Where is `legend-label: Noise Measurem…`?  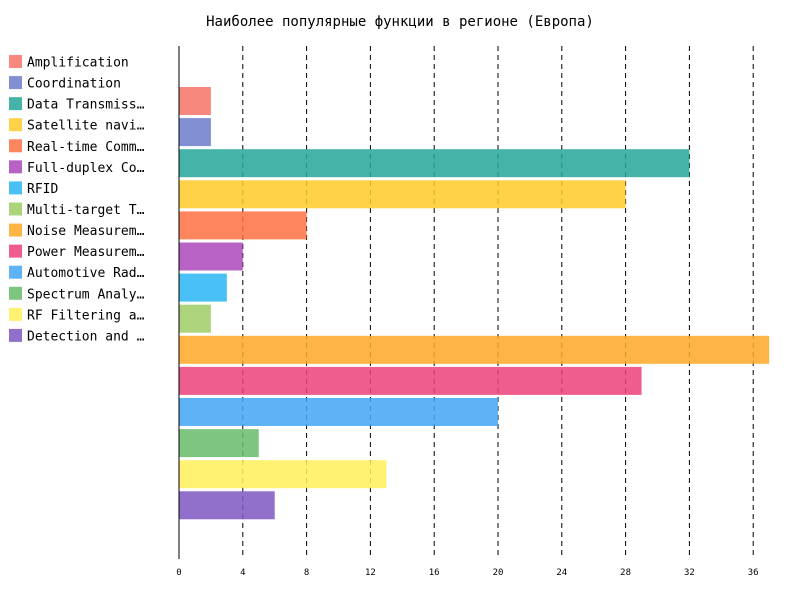
legend-label: Noise Measurem… is located at coordinates (86, 231).